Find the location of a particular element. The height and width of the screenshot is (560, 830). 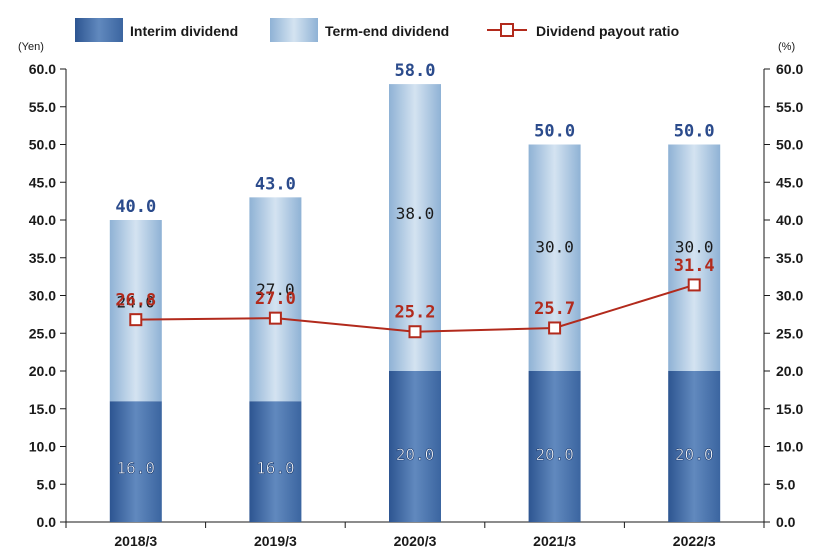

left-tick-label: 50.0 is located at coordinates (42, 145).